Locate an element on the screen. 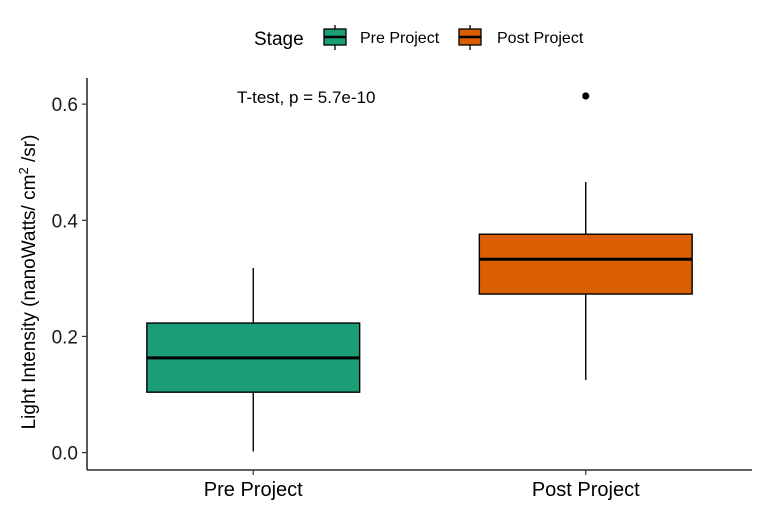 The height and width of the screenshot is (513, 766). y-axis-label-prefix: Light Intensity (nanoWatts/ cm is located at coordinates (29, 302).